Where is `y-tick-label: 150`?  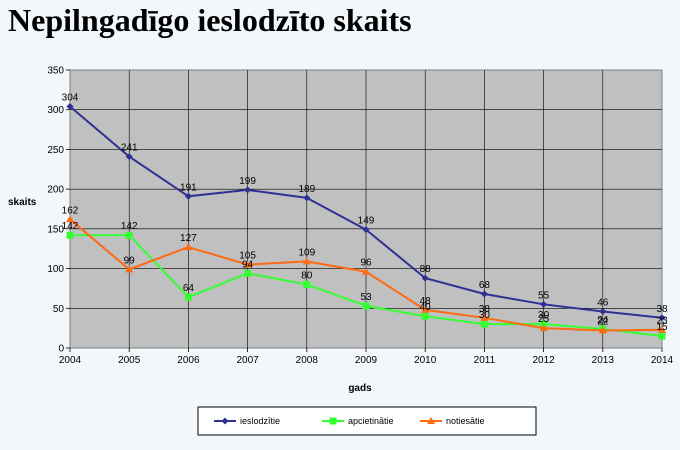 y-tick-label: 150 is located at coordinates (55, 229).